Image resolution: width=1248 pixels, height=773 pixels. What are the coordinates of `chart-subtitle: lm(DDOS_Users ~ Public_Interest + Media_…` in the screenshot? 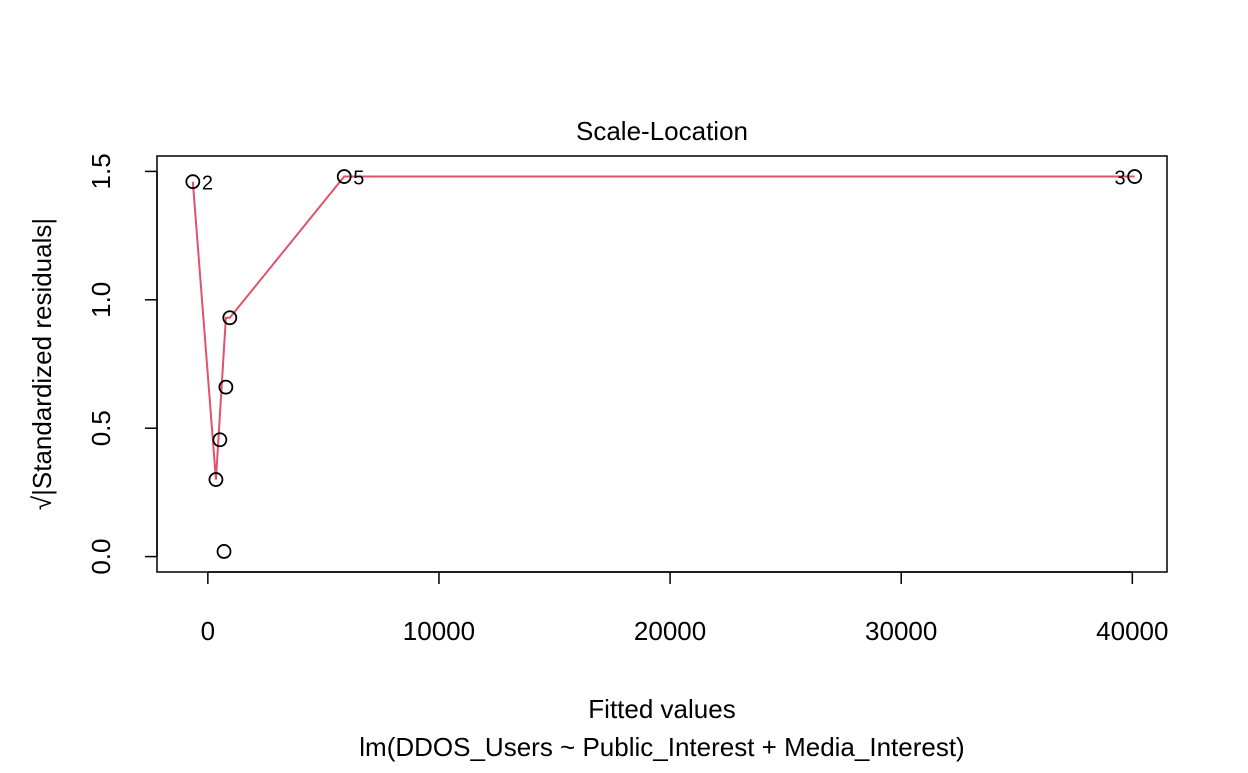 It's located at (661, 747).